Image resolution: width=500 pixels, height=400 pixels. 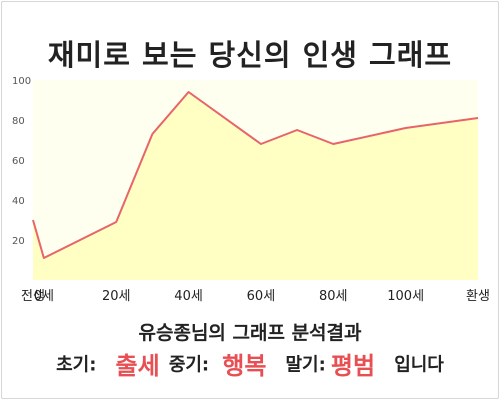 What do you see at coordinates (137, 366) in the screenshot?
I see `early-value: 출세` at bounding box center [137, 366].